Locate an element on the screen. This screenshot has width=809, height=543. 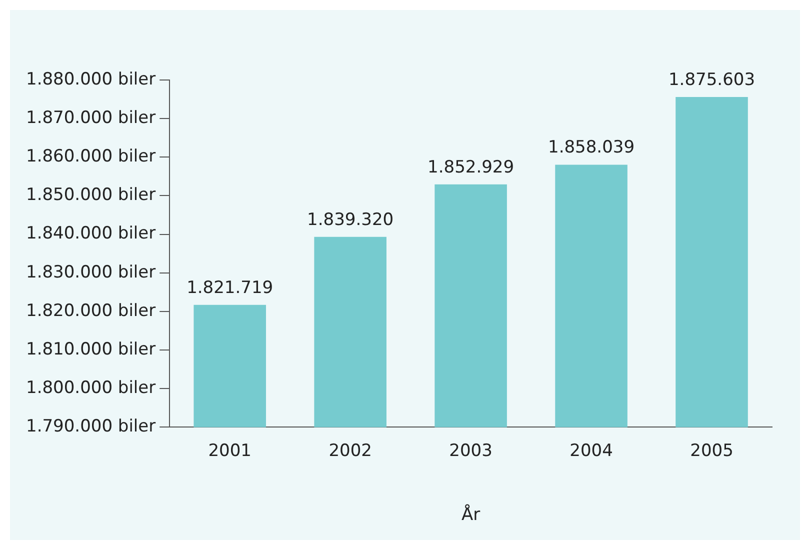
x-tick-label: 2005 is located at coordinates (712, 450).